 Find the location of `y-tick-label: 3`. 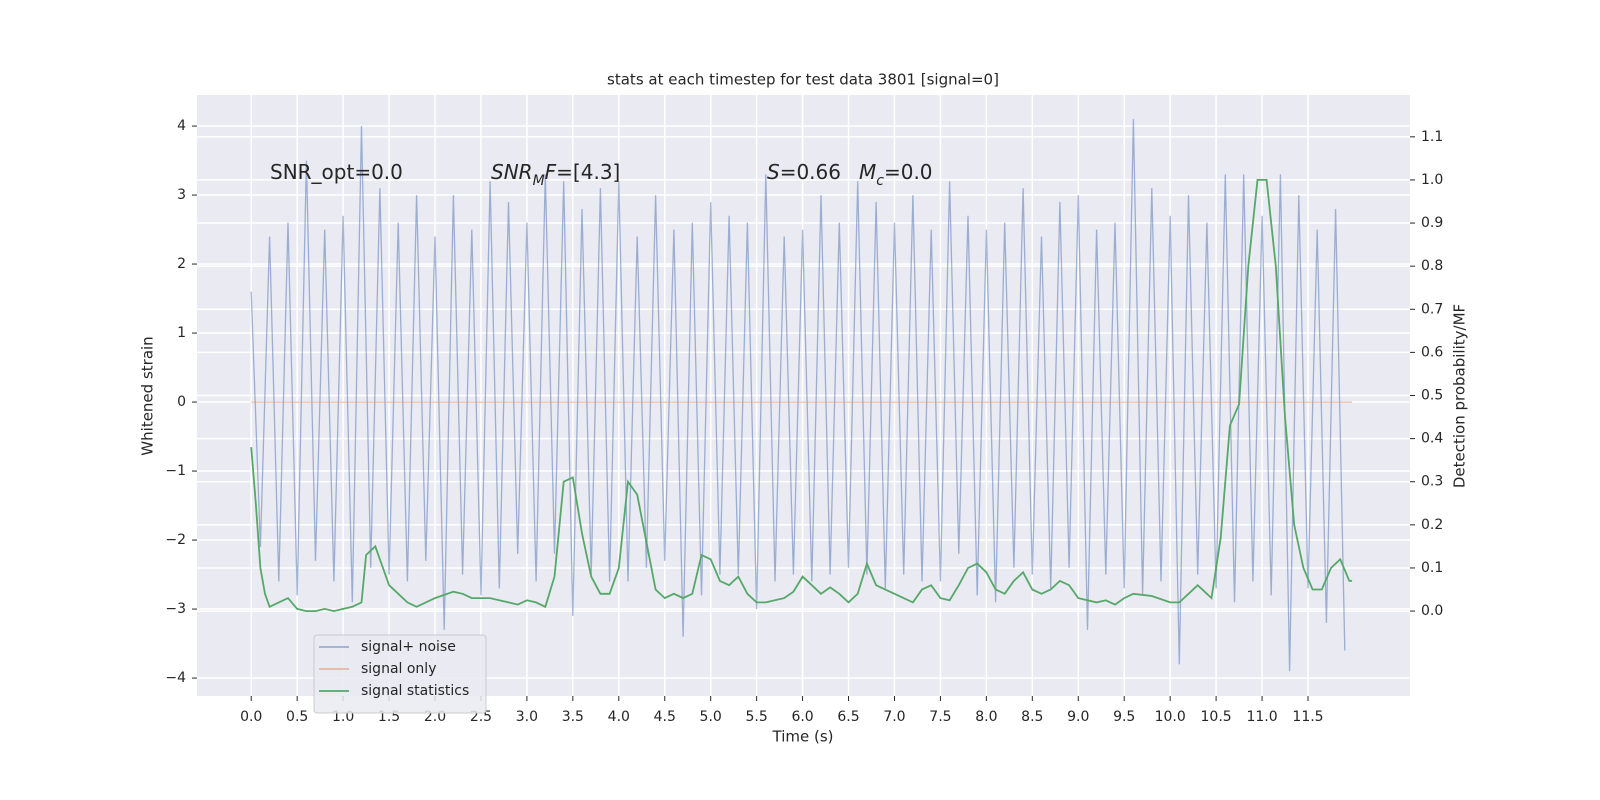

y-tick-label: 3 is located at coordinates (181, 195).